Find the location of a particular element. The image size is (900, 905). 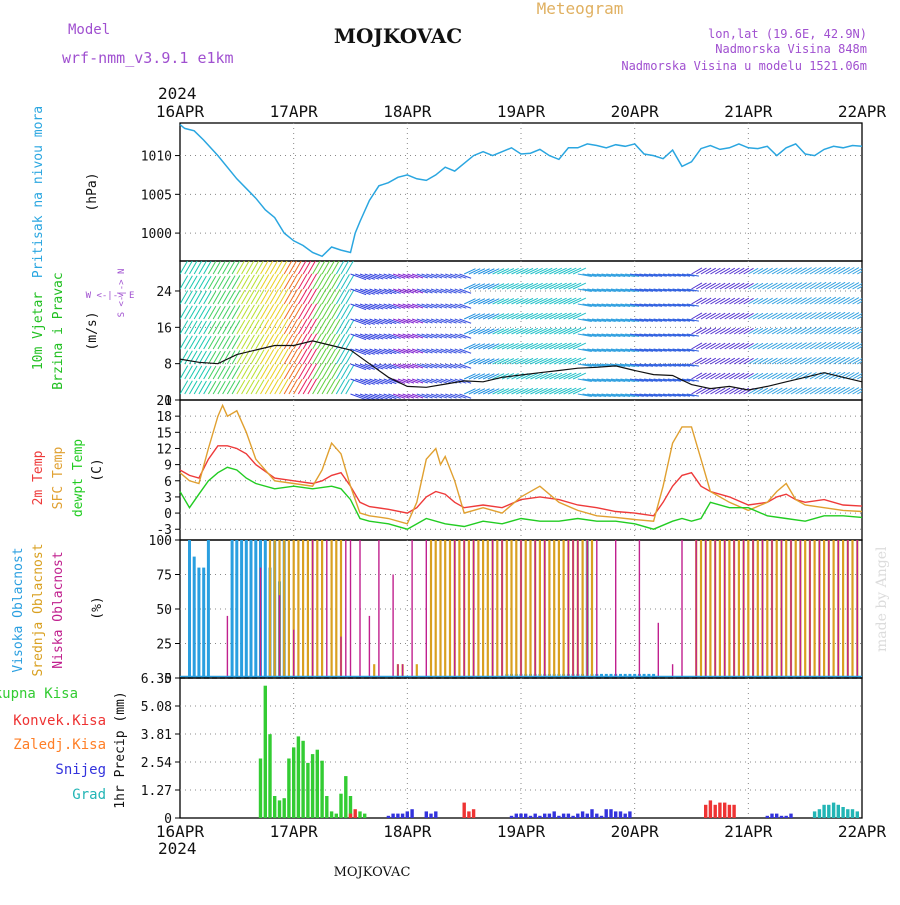

wind-title-line1: 10m Vjetar is located at coordinates (38, 331).